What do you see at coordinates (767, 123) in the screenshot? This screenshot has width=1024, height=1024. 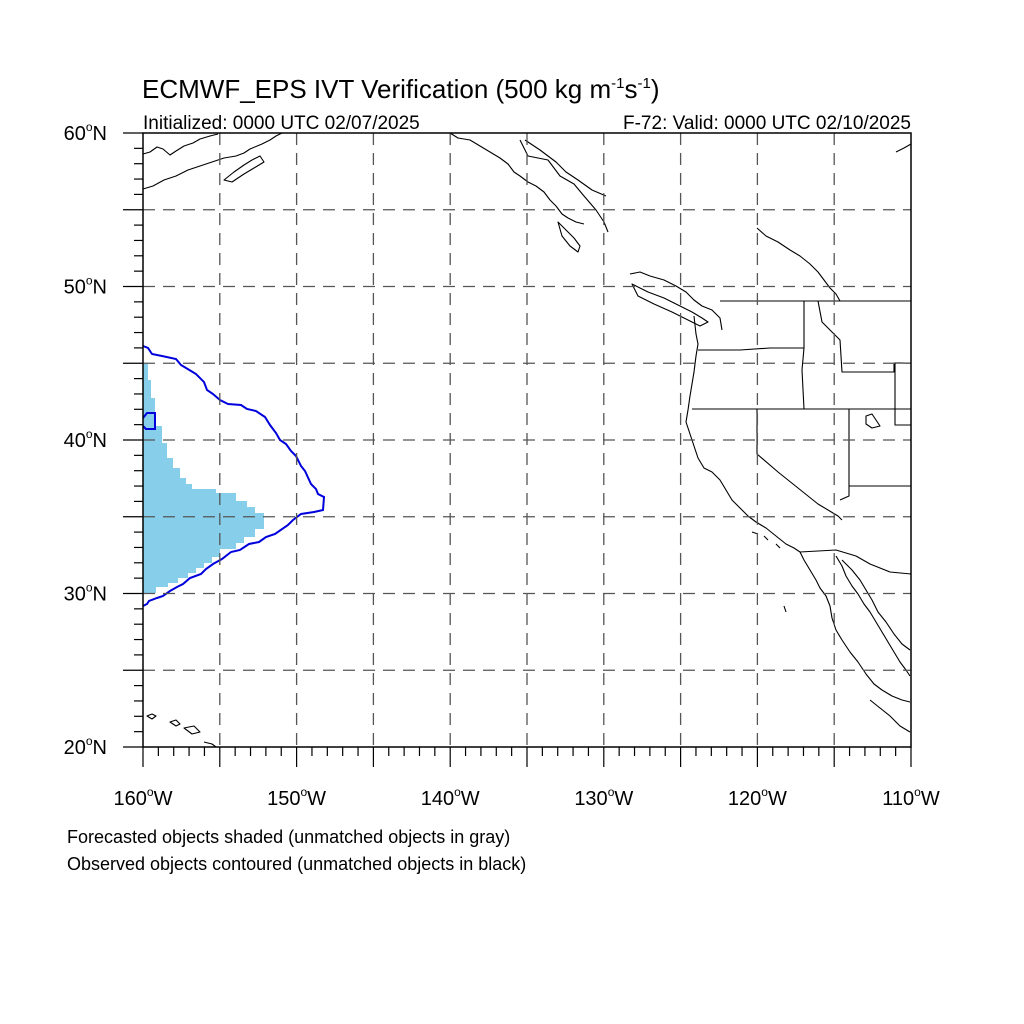 I see `valid-time-label: F-72: Valid: 0000 UTC 02/10/2025` at bounding box center [767, 123].